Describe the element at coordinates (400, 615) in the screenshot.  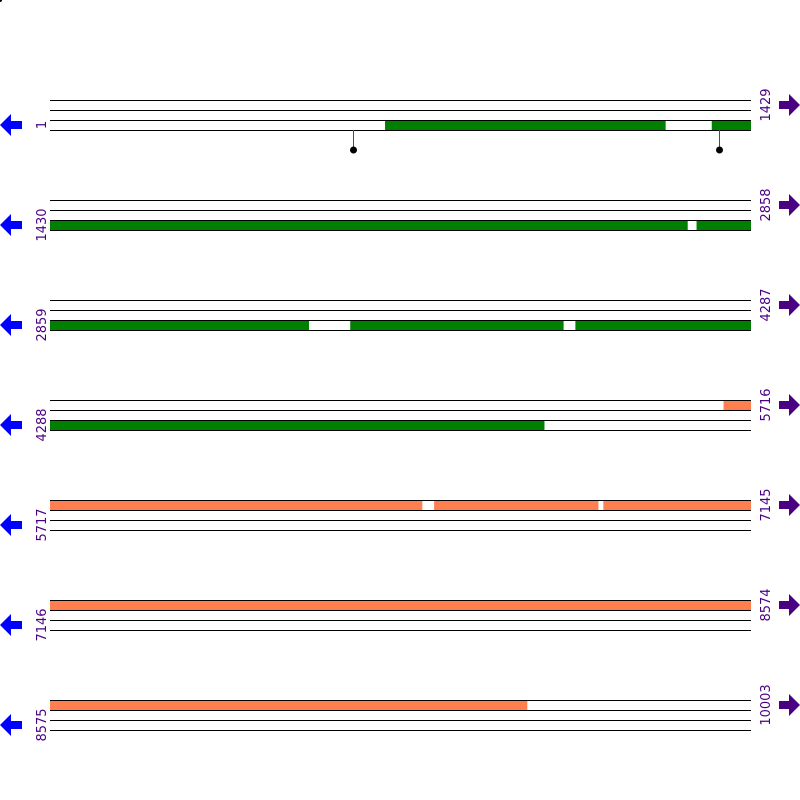
I see `sequence-row: 7146 8574` at that location.